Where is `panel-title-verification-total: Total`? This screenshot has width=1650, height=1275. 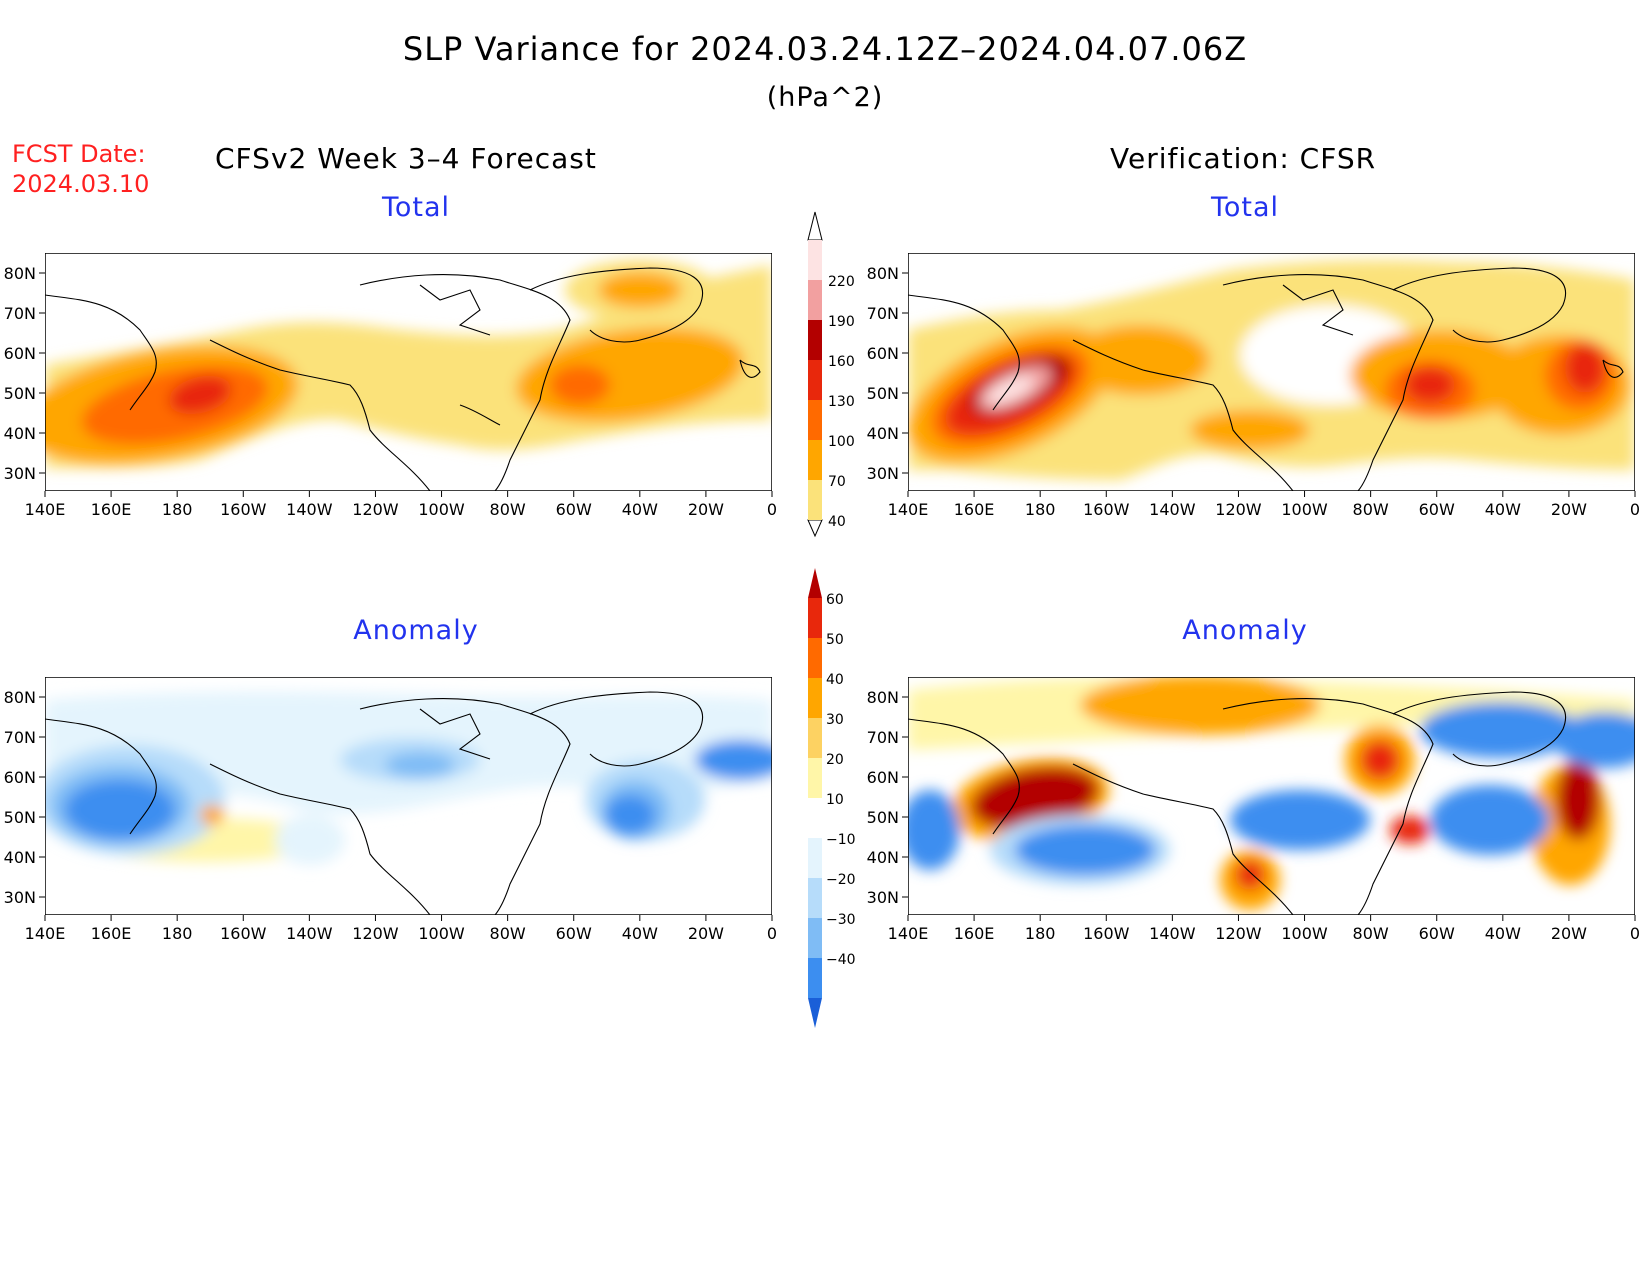
panel-title-verification-total: Total is located at coordinates (1245, 207).